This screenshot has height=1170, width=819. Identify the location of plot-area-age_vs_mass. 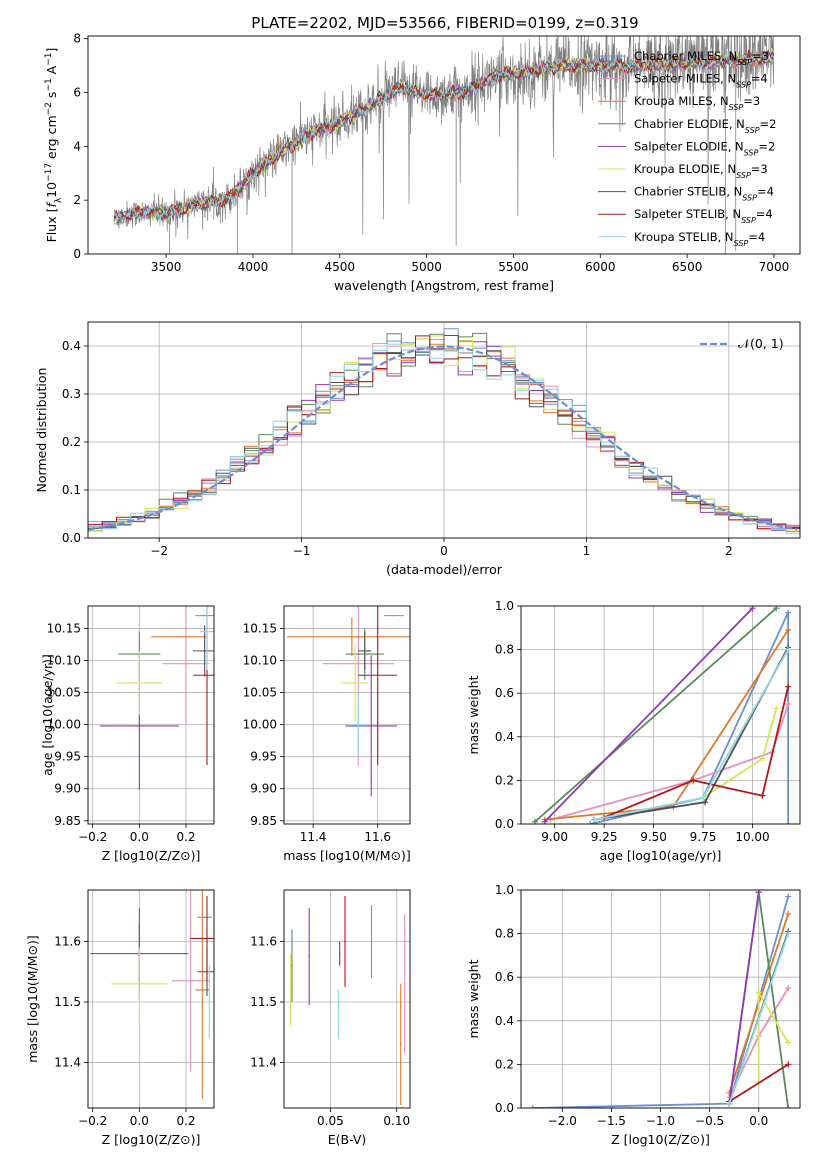
(348, 701).